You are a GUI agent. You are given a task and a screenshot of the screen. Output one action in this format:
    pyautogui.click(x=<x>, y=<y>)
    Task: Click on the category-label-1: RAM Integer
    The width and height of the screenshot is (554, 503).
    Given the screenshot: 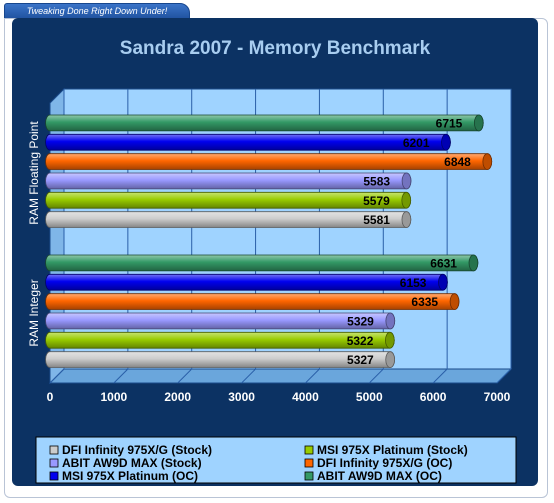 What is the action you would take?
    pyautogui.click(x=34, y=312)
    